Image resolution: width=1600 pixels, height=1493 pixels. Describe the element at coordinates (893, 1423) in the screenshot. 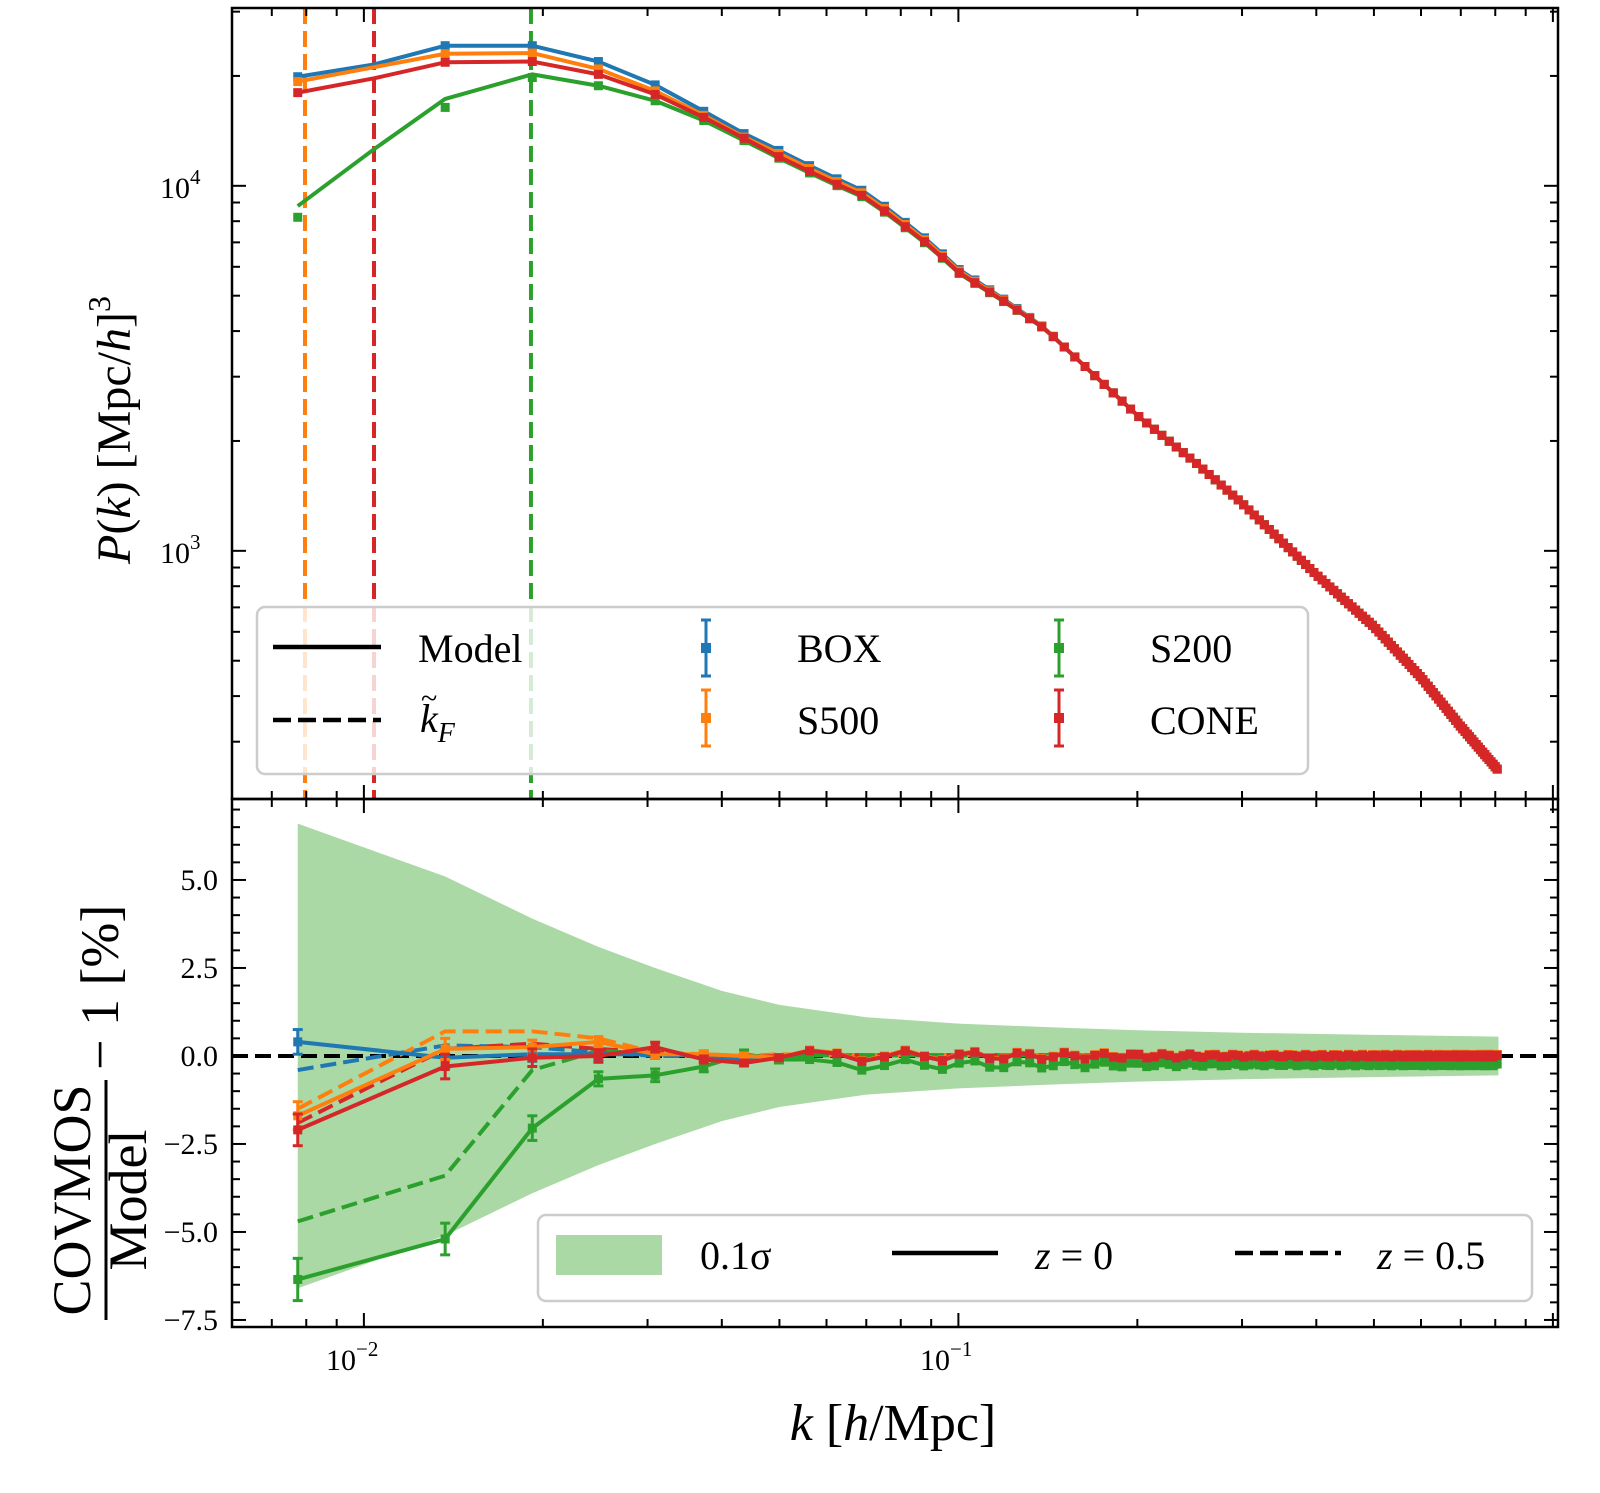

I see `x-axis-title: k [h/Mpc]` at that location.